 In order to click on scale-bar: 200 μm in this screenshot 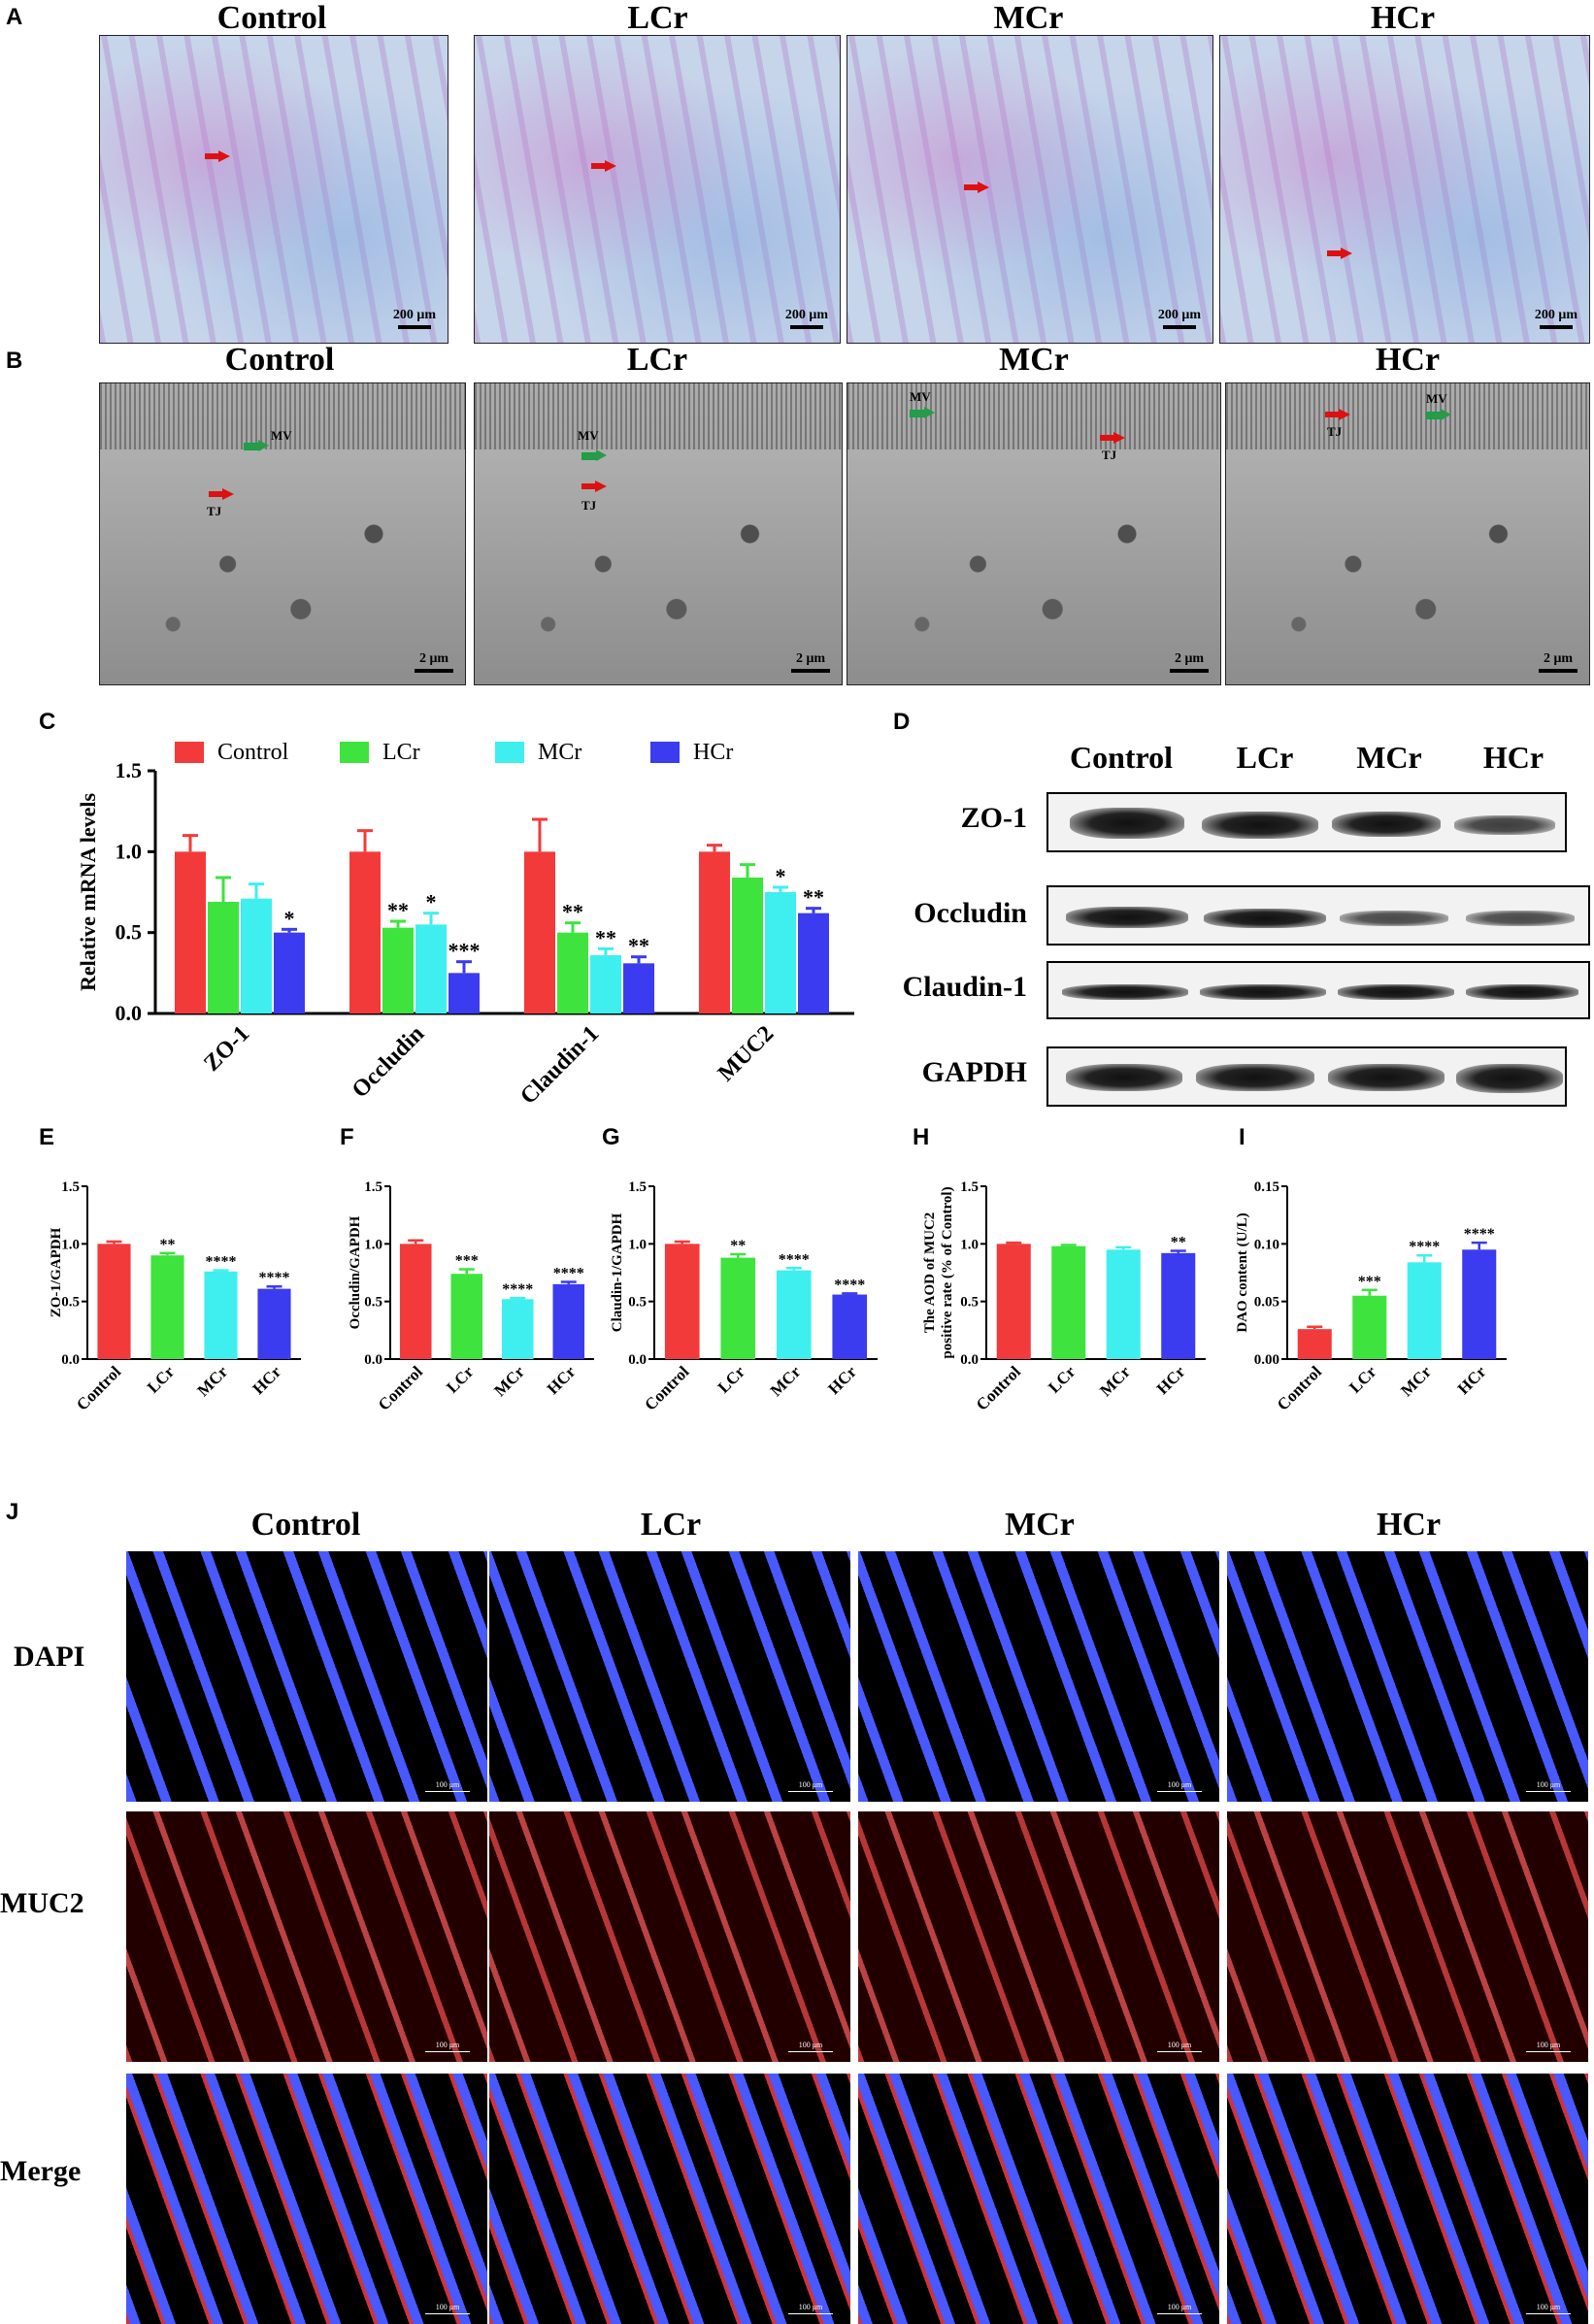, I will do `click(1180, 318)`.